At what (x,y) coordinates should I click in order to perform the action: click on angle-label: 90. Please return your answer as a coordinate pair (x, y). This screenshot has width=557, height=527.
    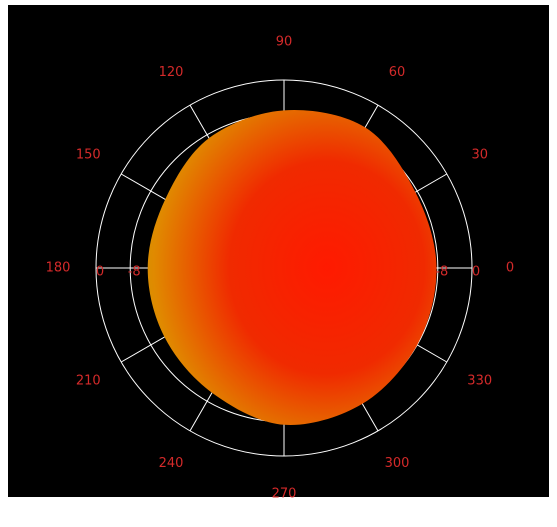
    Looking at the image, I should click on (284, 42).